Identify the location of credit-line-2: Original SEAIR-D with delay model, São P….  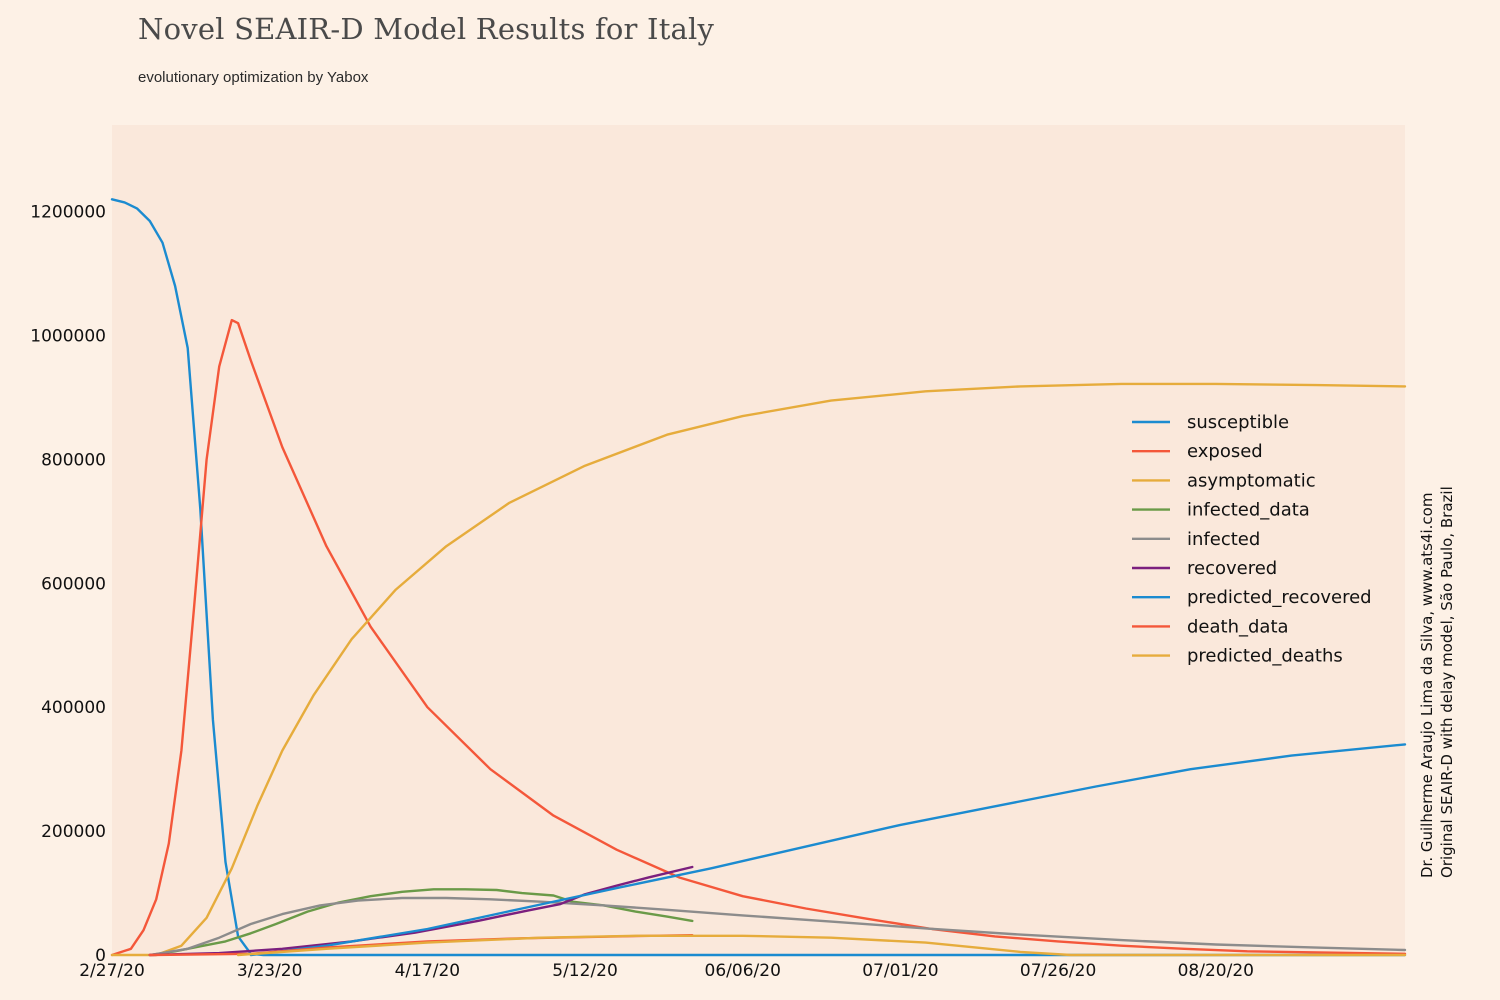
(1447, 682).